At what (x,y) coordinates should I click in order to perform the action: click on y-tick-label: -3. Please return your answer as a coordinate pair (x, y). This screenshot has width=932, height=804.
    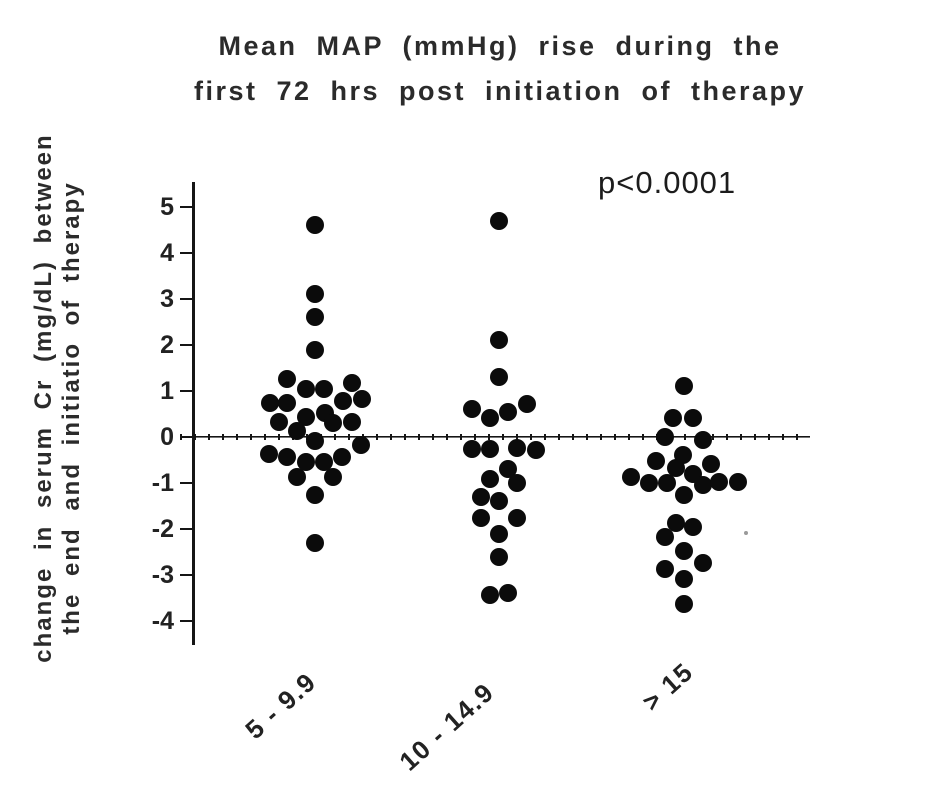
    Looking at the image, I should click on (162, 575).